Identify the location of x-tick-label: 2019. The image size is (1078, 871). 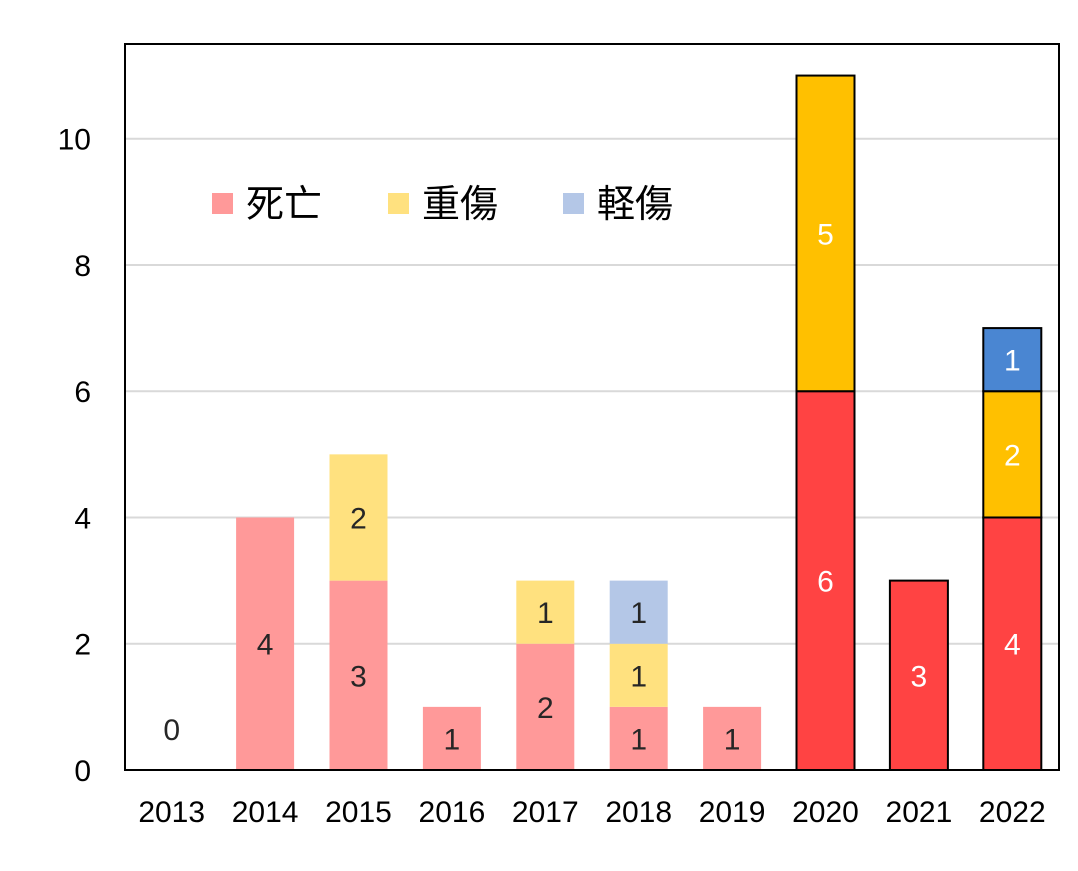
(732, 812).